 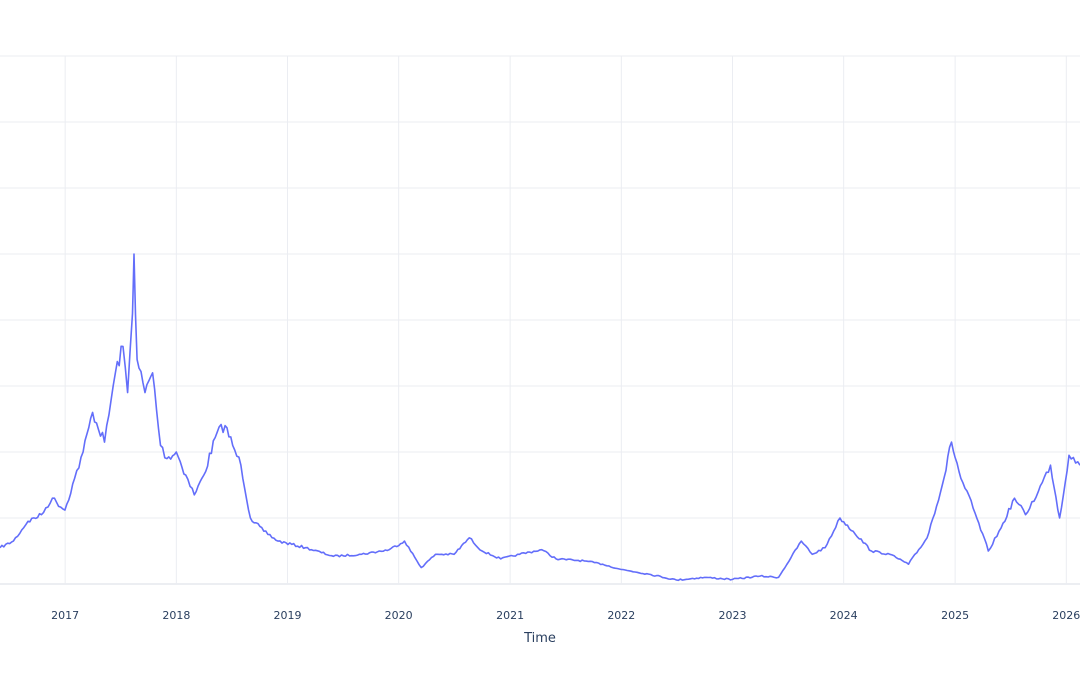 What do you see at coordinates (288, 615) in the screenshot?
I see `x-tick-label: 2019` at bounding box center [288, 615].